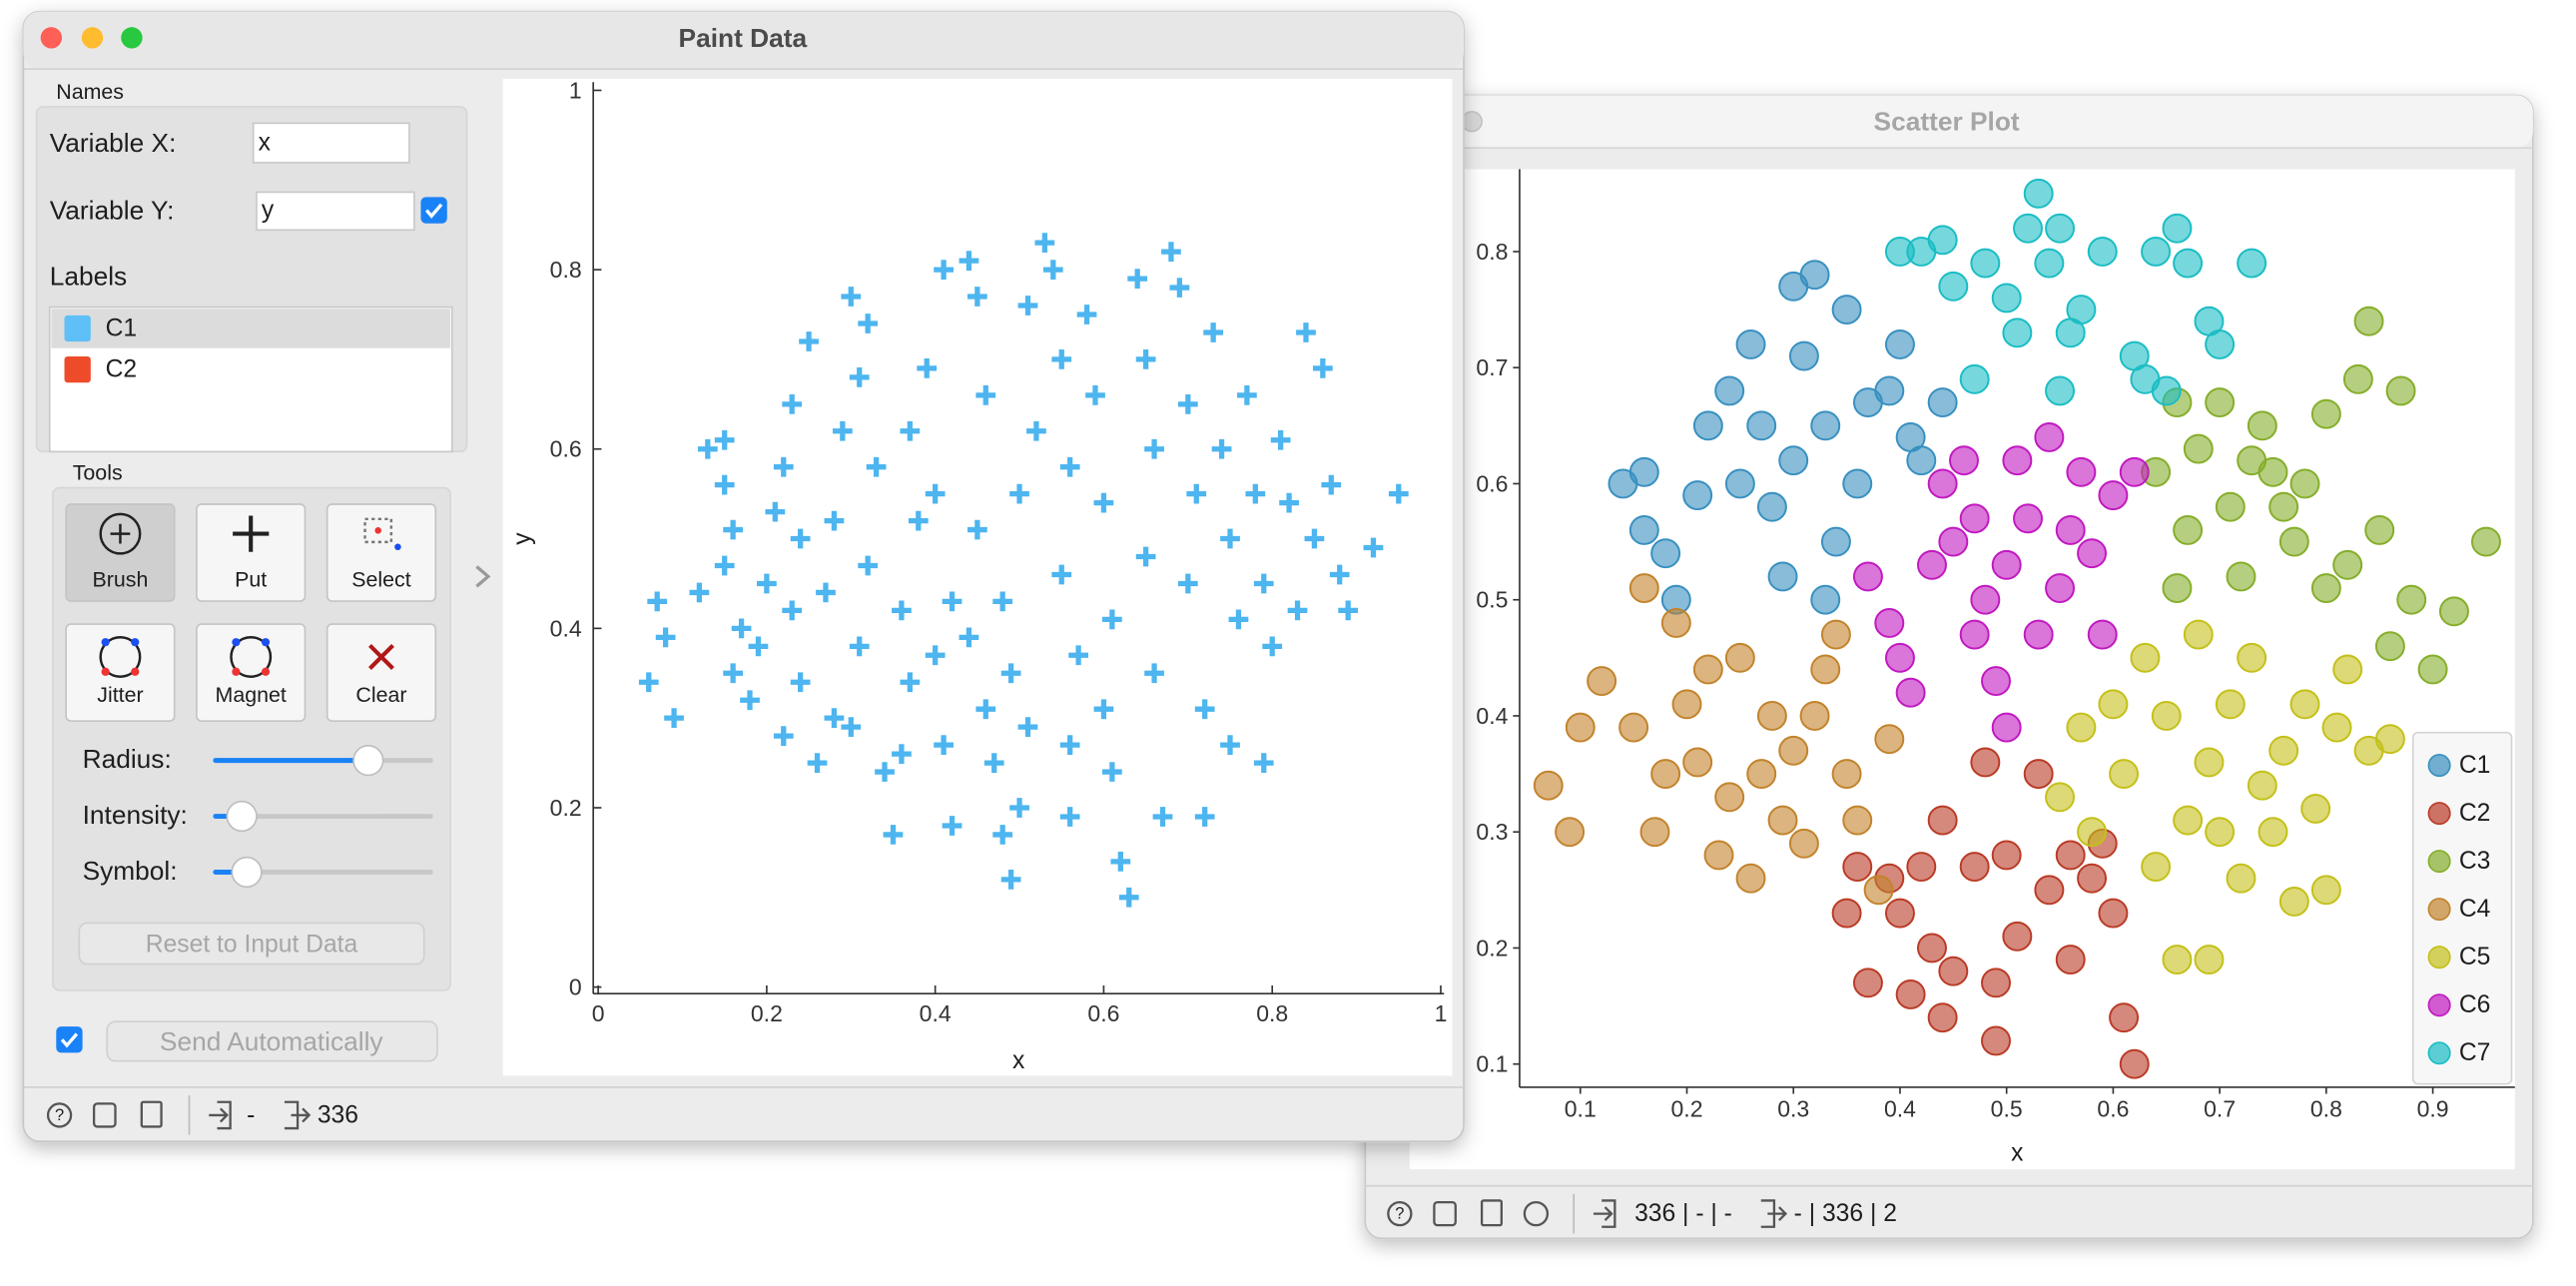 Image resolution: width=2576 pixels, height=1286 pixels. I want to click on minimize-button, so click(92, 38).